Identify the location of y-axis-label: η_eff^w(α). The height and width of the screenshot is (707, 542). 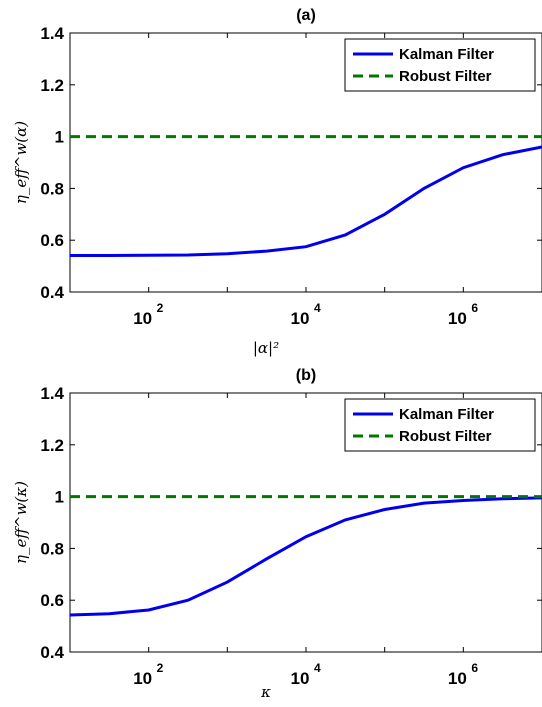
(21, 162).